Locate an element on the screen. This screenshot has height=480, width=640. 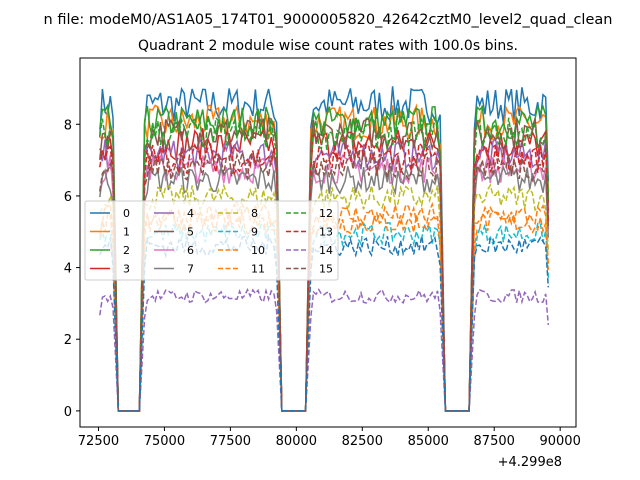
legend-label: 13 is located at coordinates (326, 232).